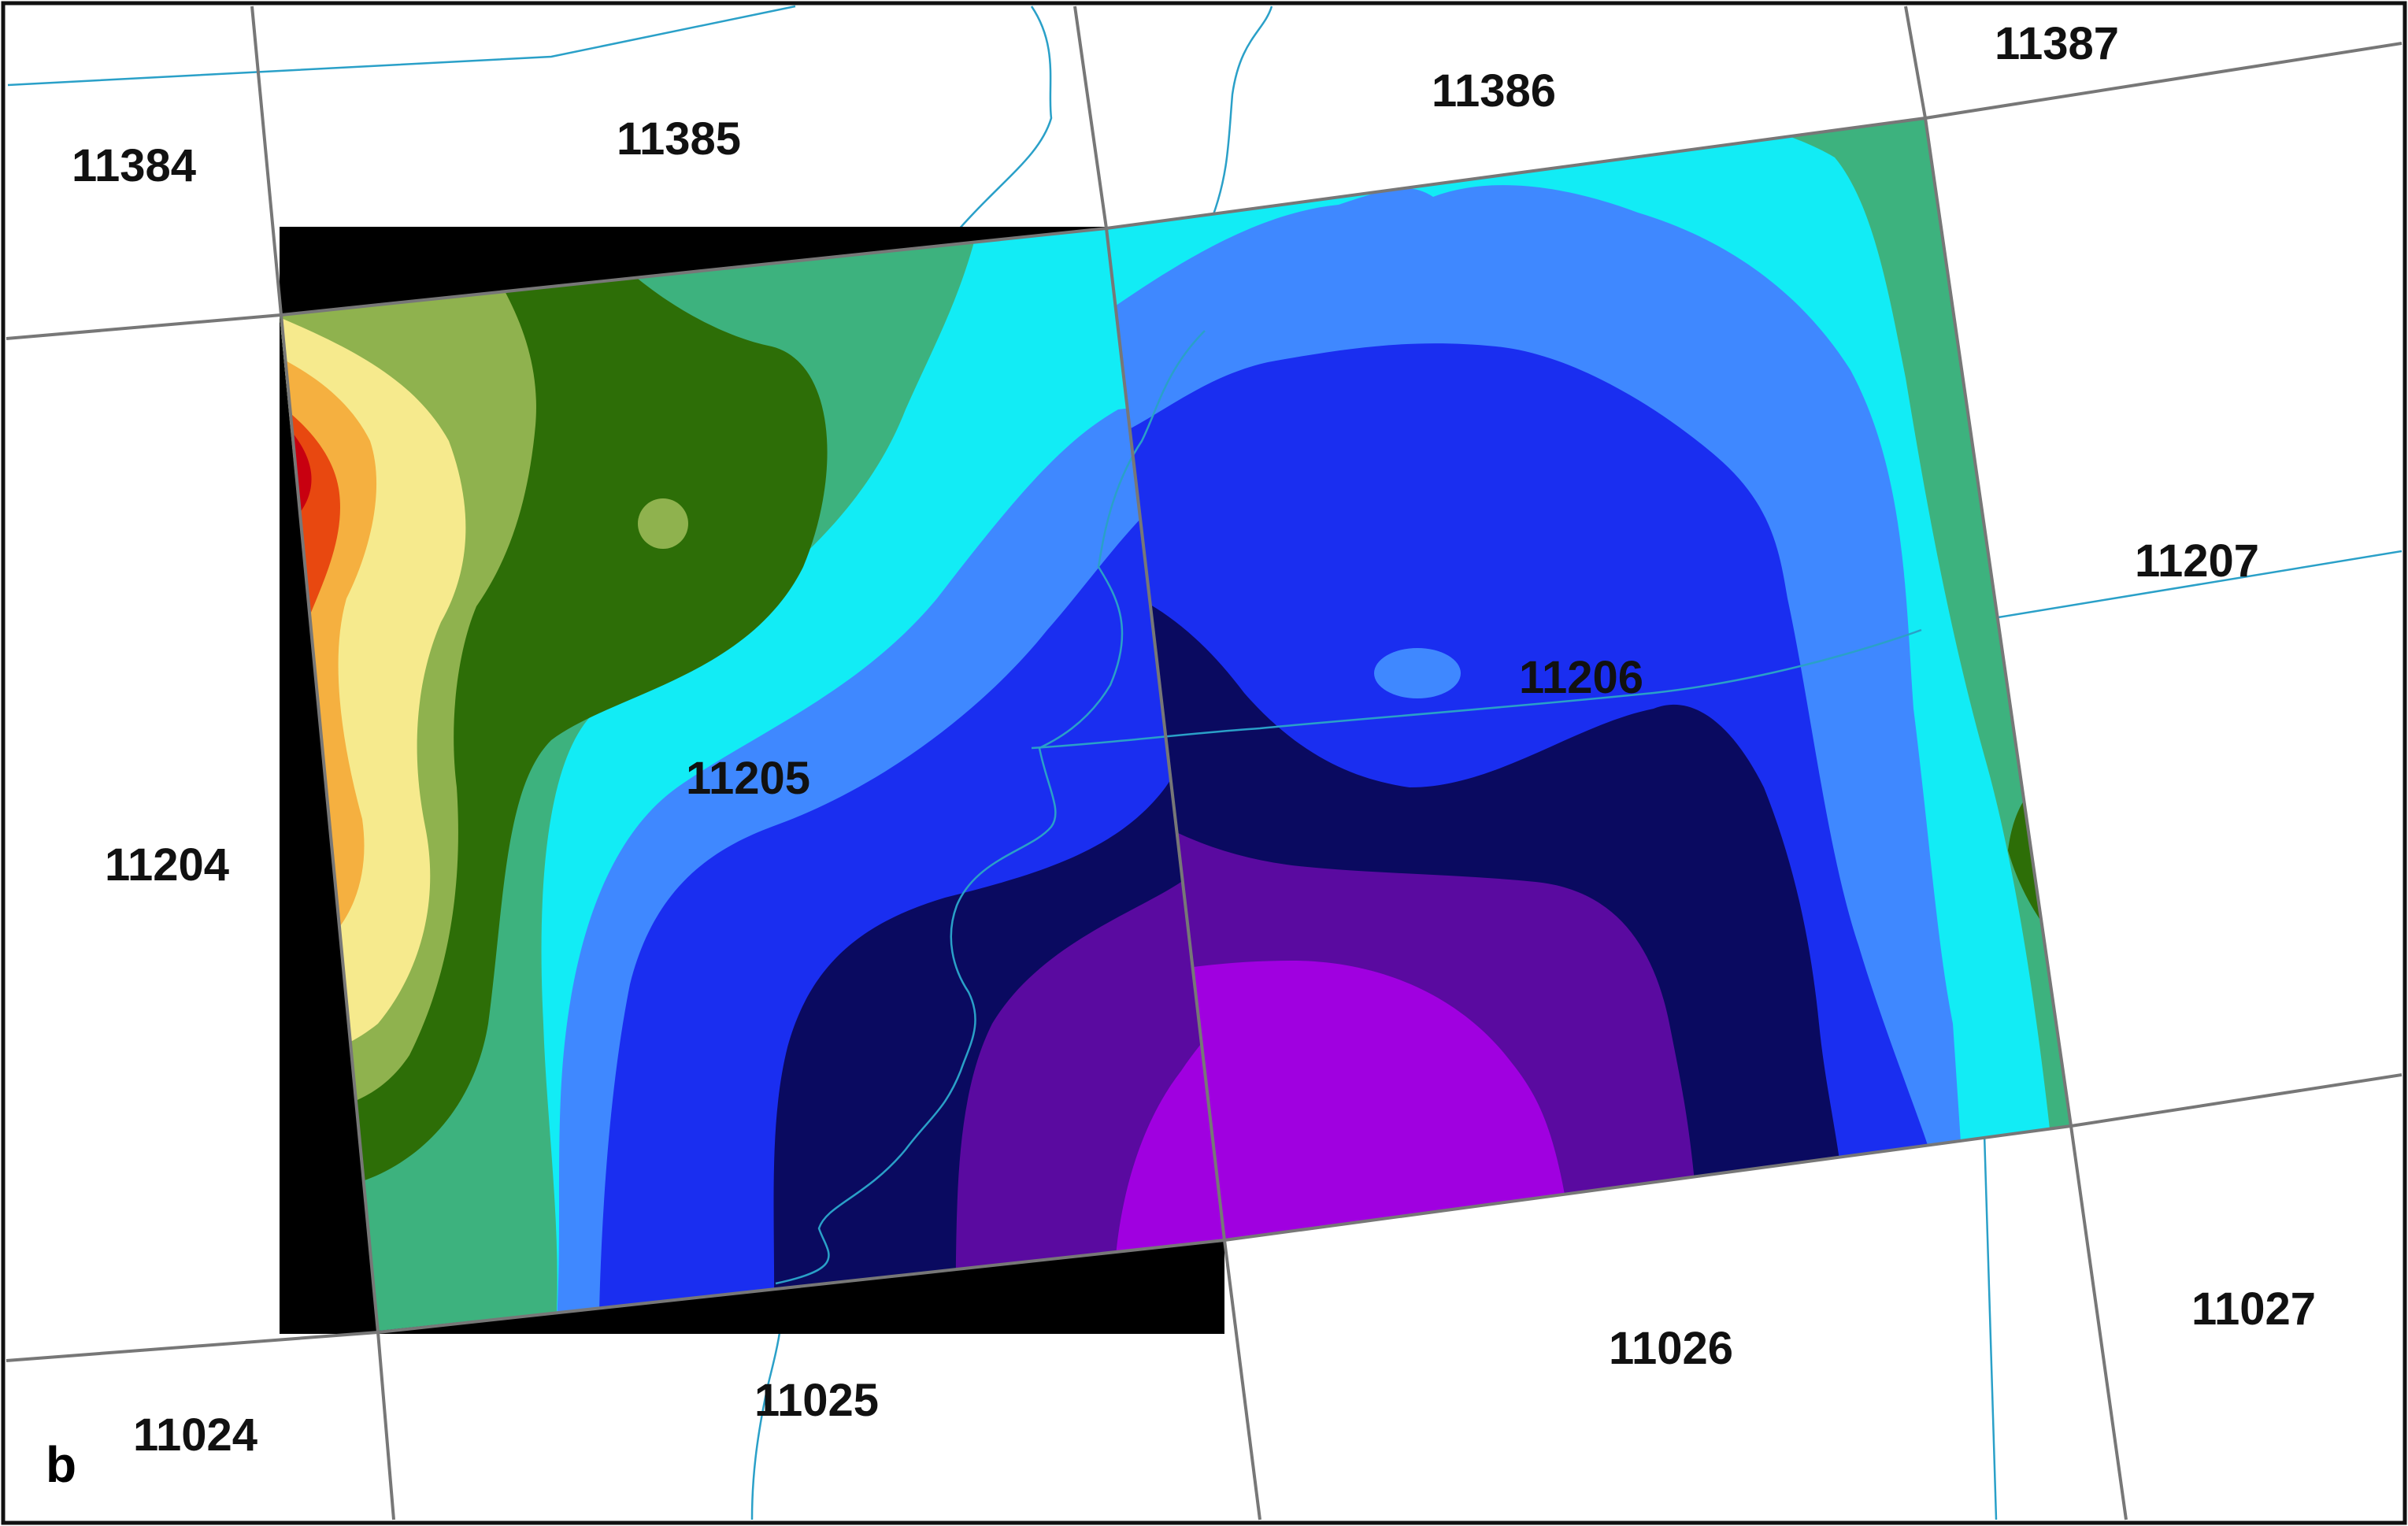 Image resolution: width=2408 pixels, height=1526 pixels. What do you see at coordinates (134, 165) in the screenshot?
I see `tile-label-11384: 11384` at bounding box center [134, 165].